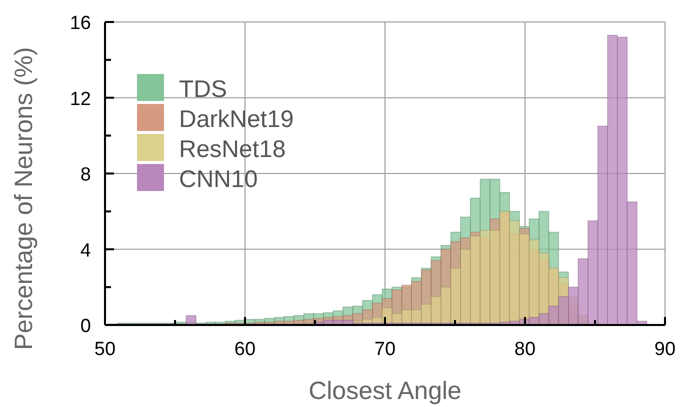 The width and height of the screenshot is (680, 407). What do you see at coordinates (203, 89) in the screenshot?
I see `legend-label: TDS` at bounding box center [203, 89].